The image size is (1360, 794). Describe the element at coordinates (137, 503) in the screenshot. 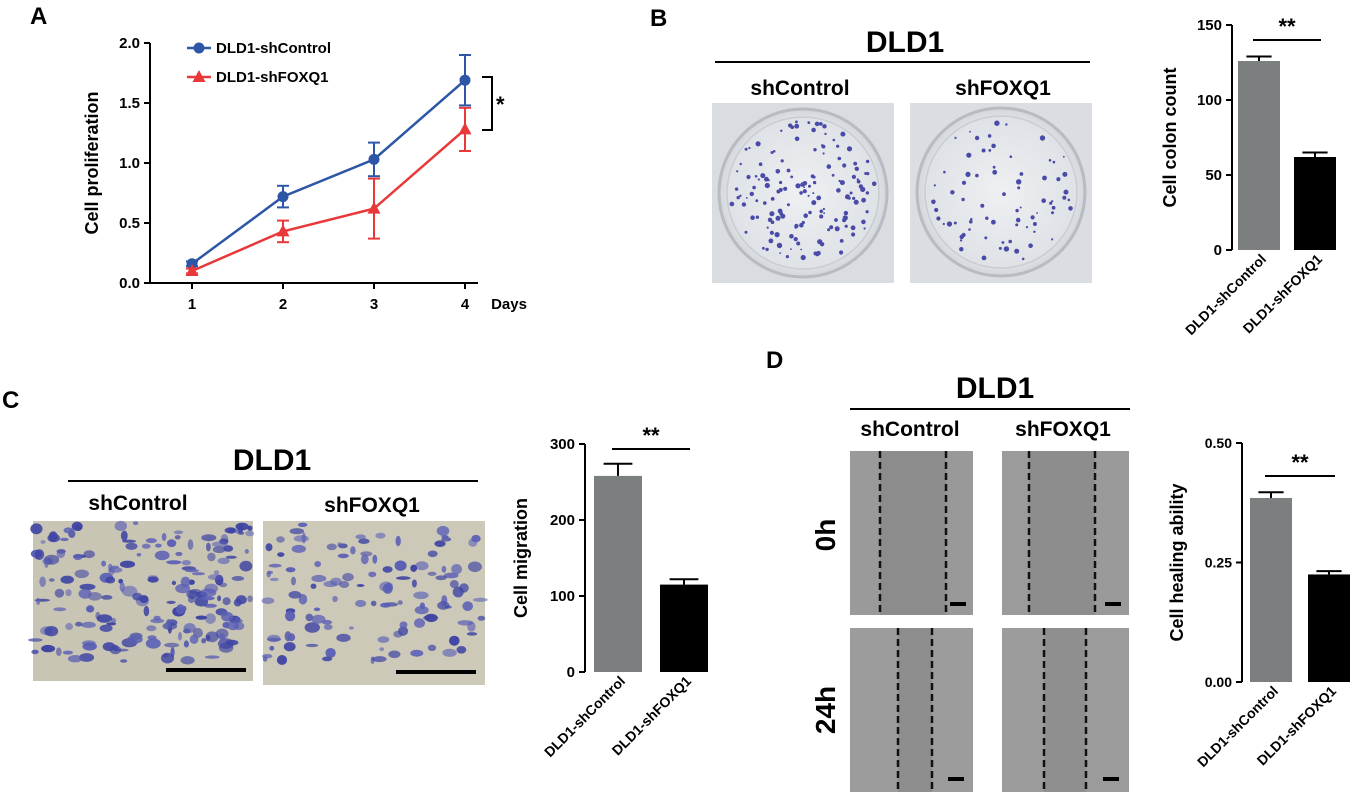

I see `migration-label-shcontrol: shControl` at that location.